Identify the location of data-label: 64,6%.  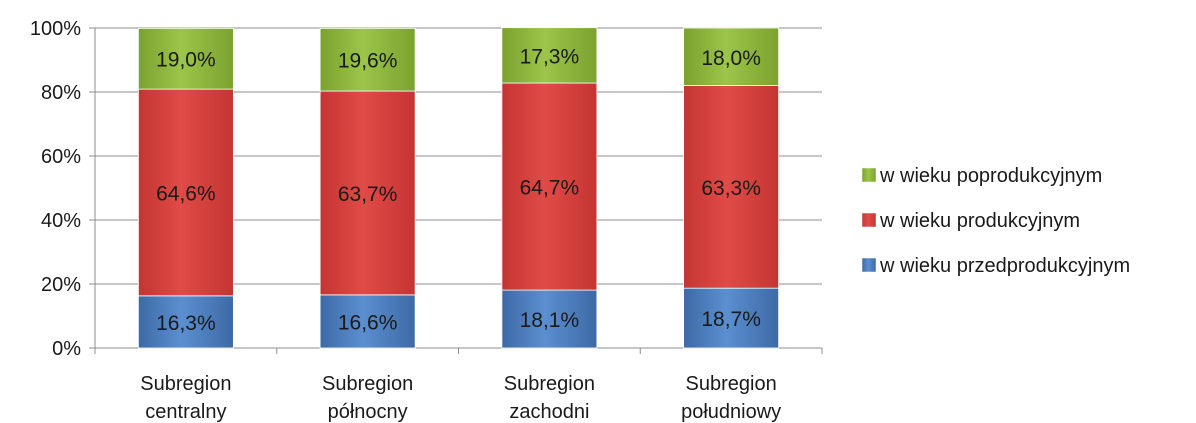
(186, 193).